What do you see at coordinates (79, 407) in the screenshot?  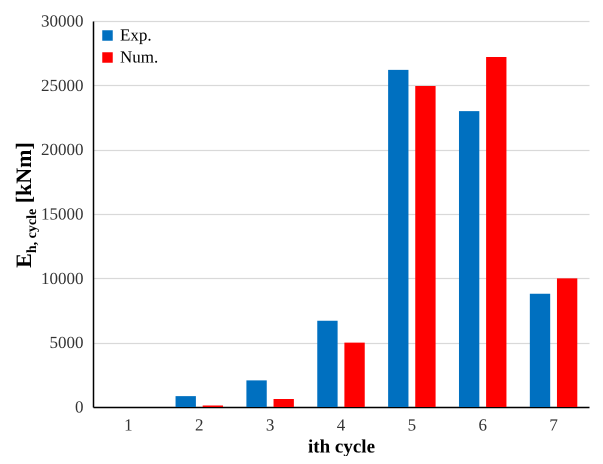 I see `y-tick-label: 0` at bounding box center [79, 407].